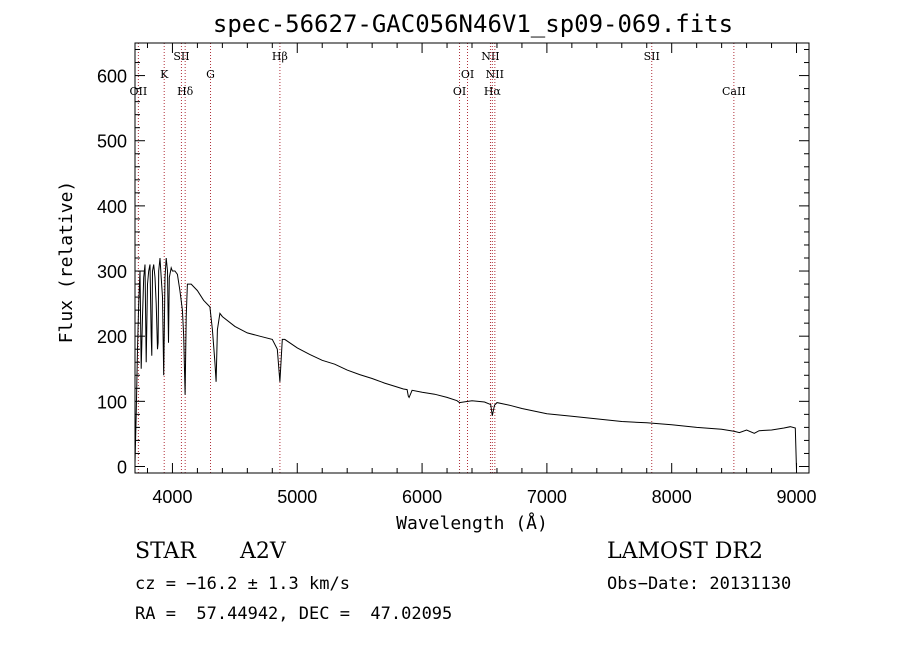 This screenshot has width=900, height=649. I want to click on line-label-0: OII, so click(139, 91).